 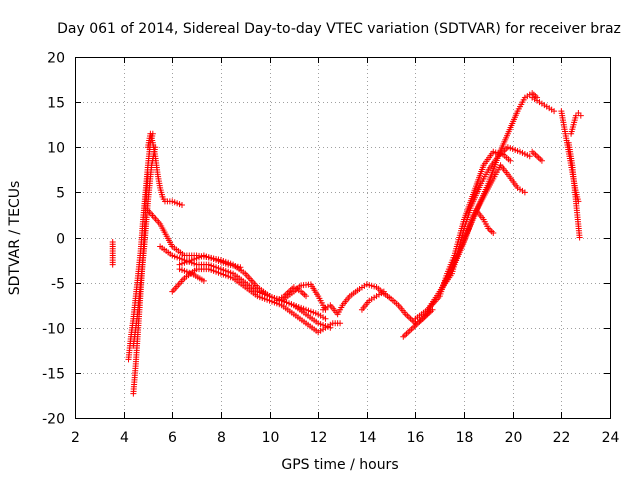 I want to click on x-tick-label: 24, so click(x=611, y=438).